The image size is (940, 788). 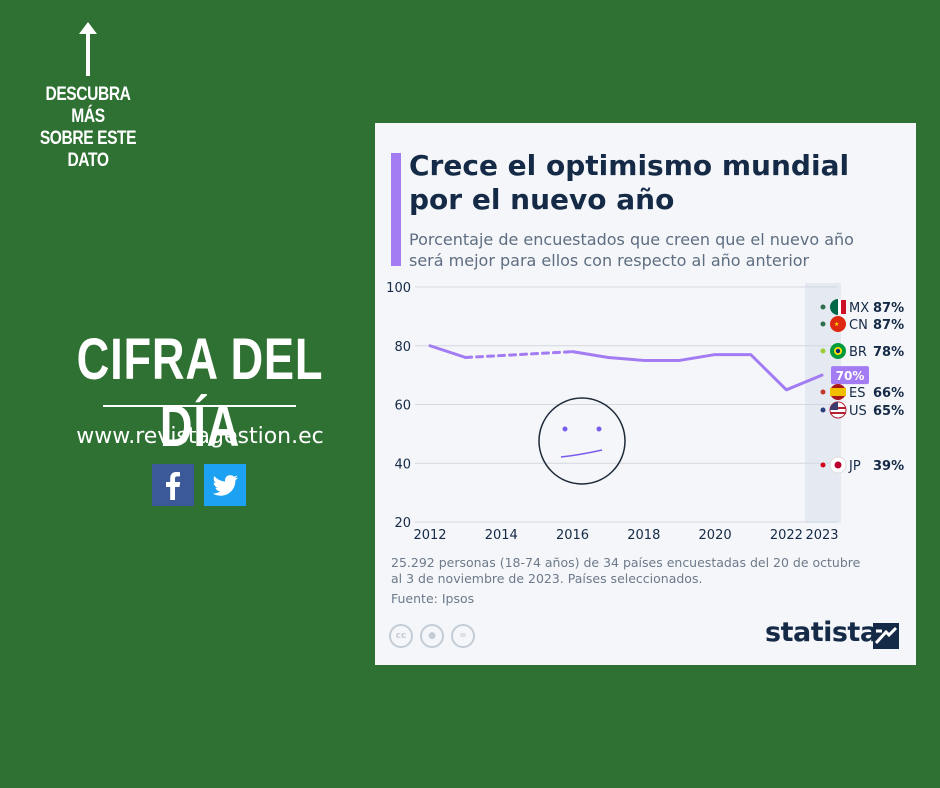 What do you see at coordinates (629, 165) in the screenshot?
I see `chart-title-line-1: Crece el optimismo mundial` at bounding box center [629, 165].